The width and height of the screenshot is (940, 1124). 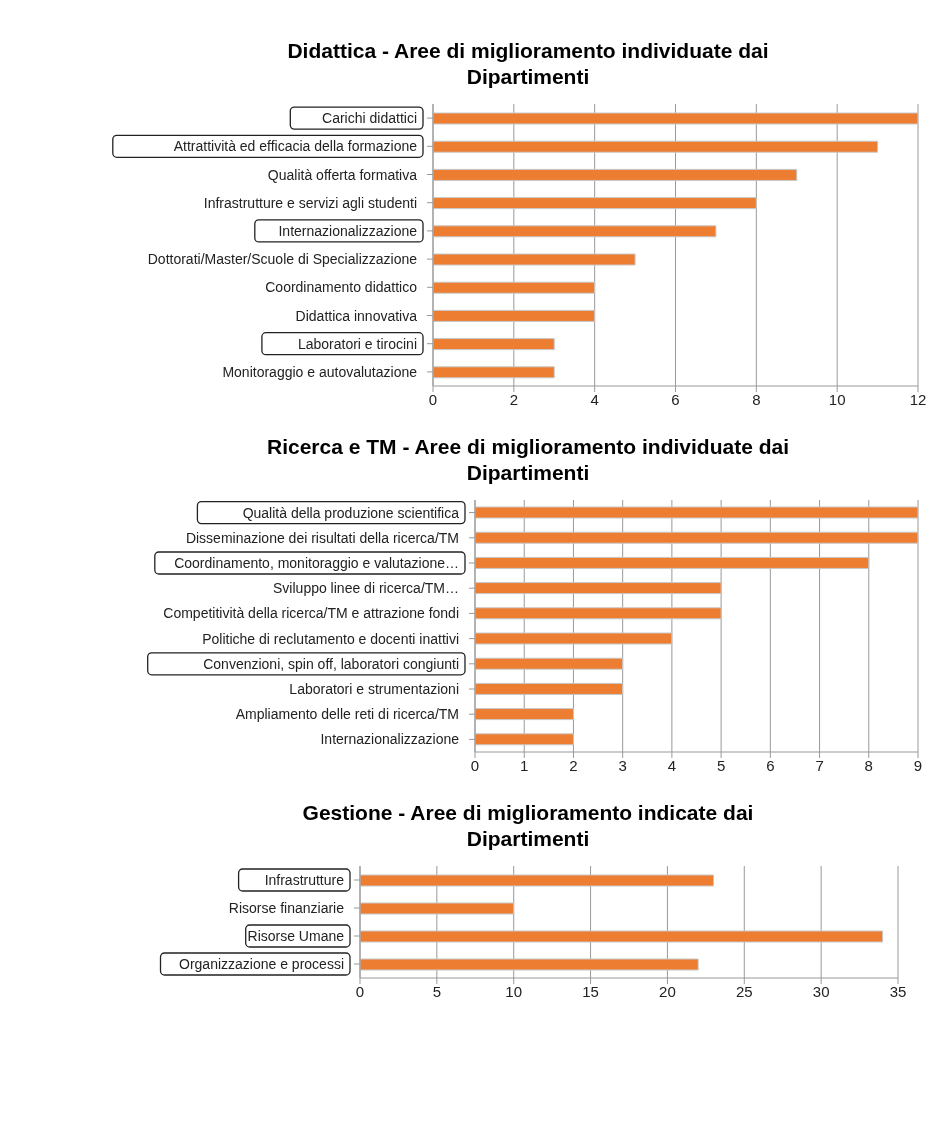 I want to click on y-tick-label: Carichi didattici, so click(x=369, y=118).